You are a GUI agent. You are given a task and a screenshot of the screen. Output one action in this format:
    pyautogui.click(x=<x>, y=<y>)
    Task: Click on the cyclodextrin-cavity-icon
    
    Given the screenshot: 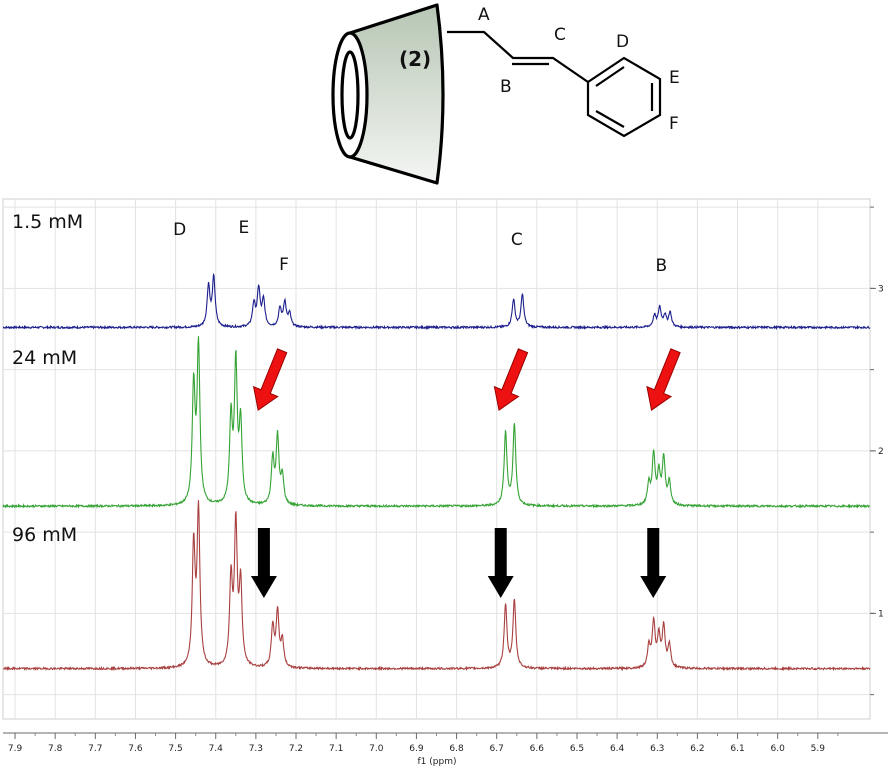 What is the action you would take?
    pyautogui.click(x=350, y=95)
    